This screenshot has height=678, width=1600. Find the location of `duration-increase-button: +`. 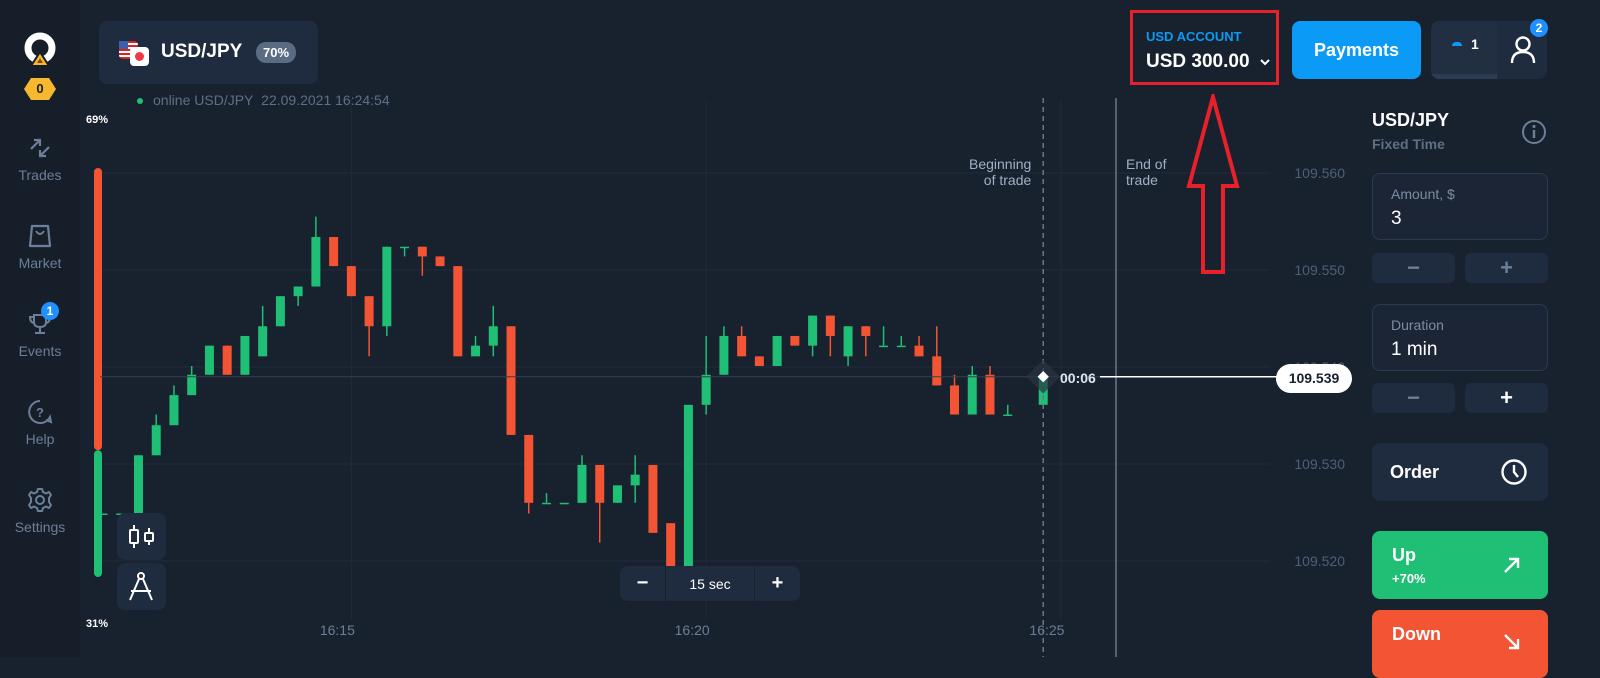

duration-increase-button: + is located at coordinates (1506, 398).